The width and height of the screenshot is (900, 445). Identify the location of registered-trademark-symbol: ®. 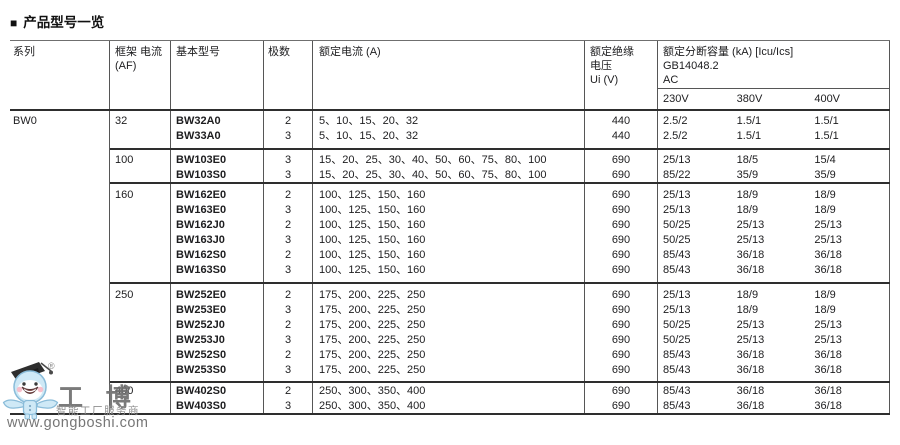
(51, 366).